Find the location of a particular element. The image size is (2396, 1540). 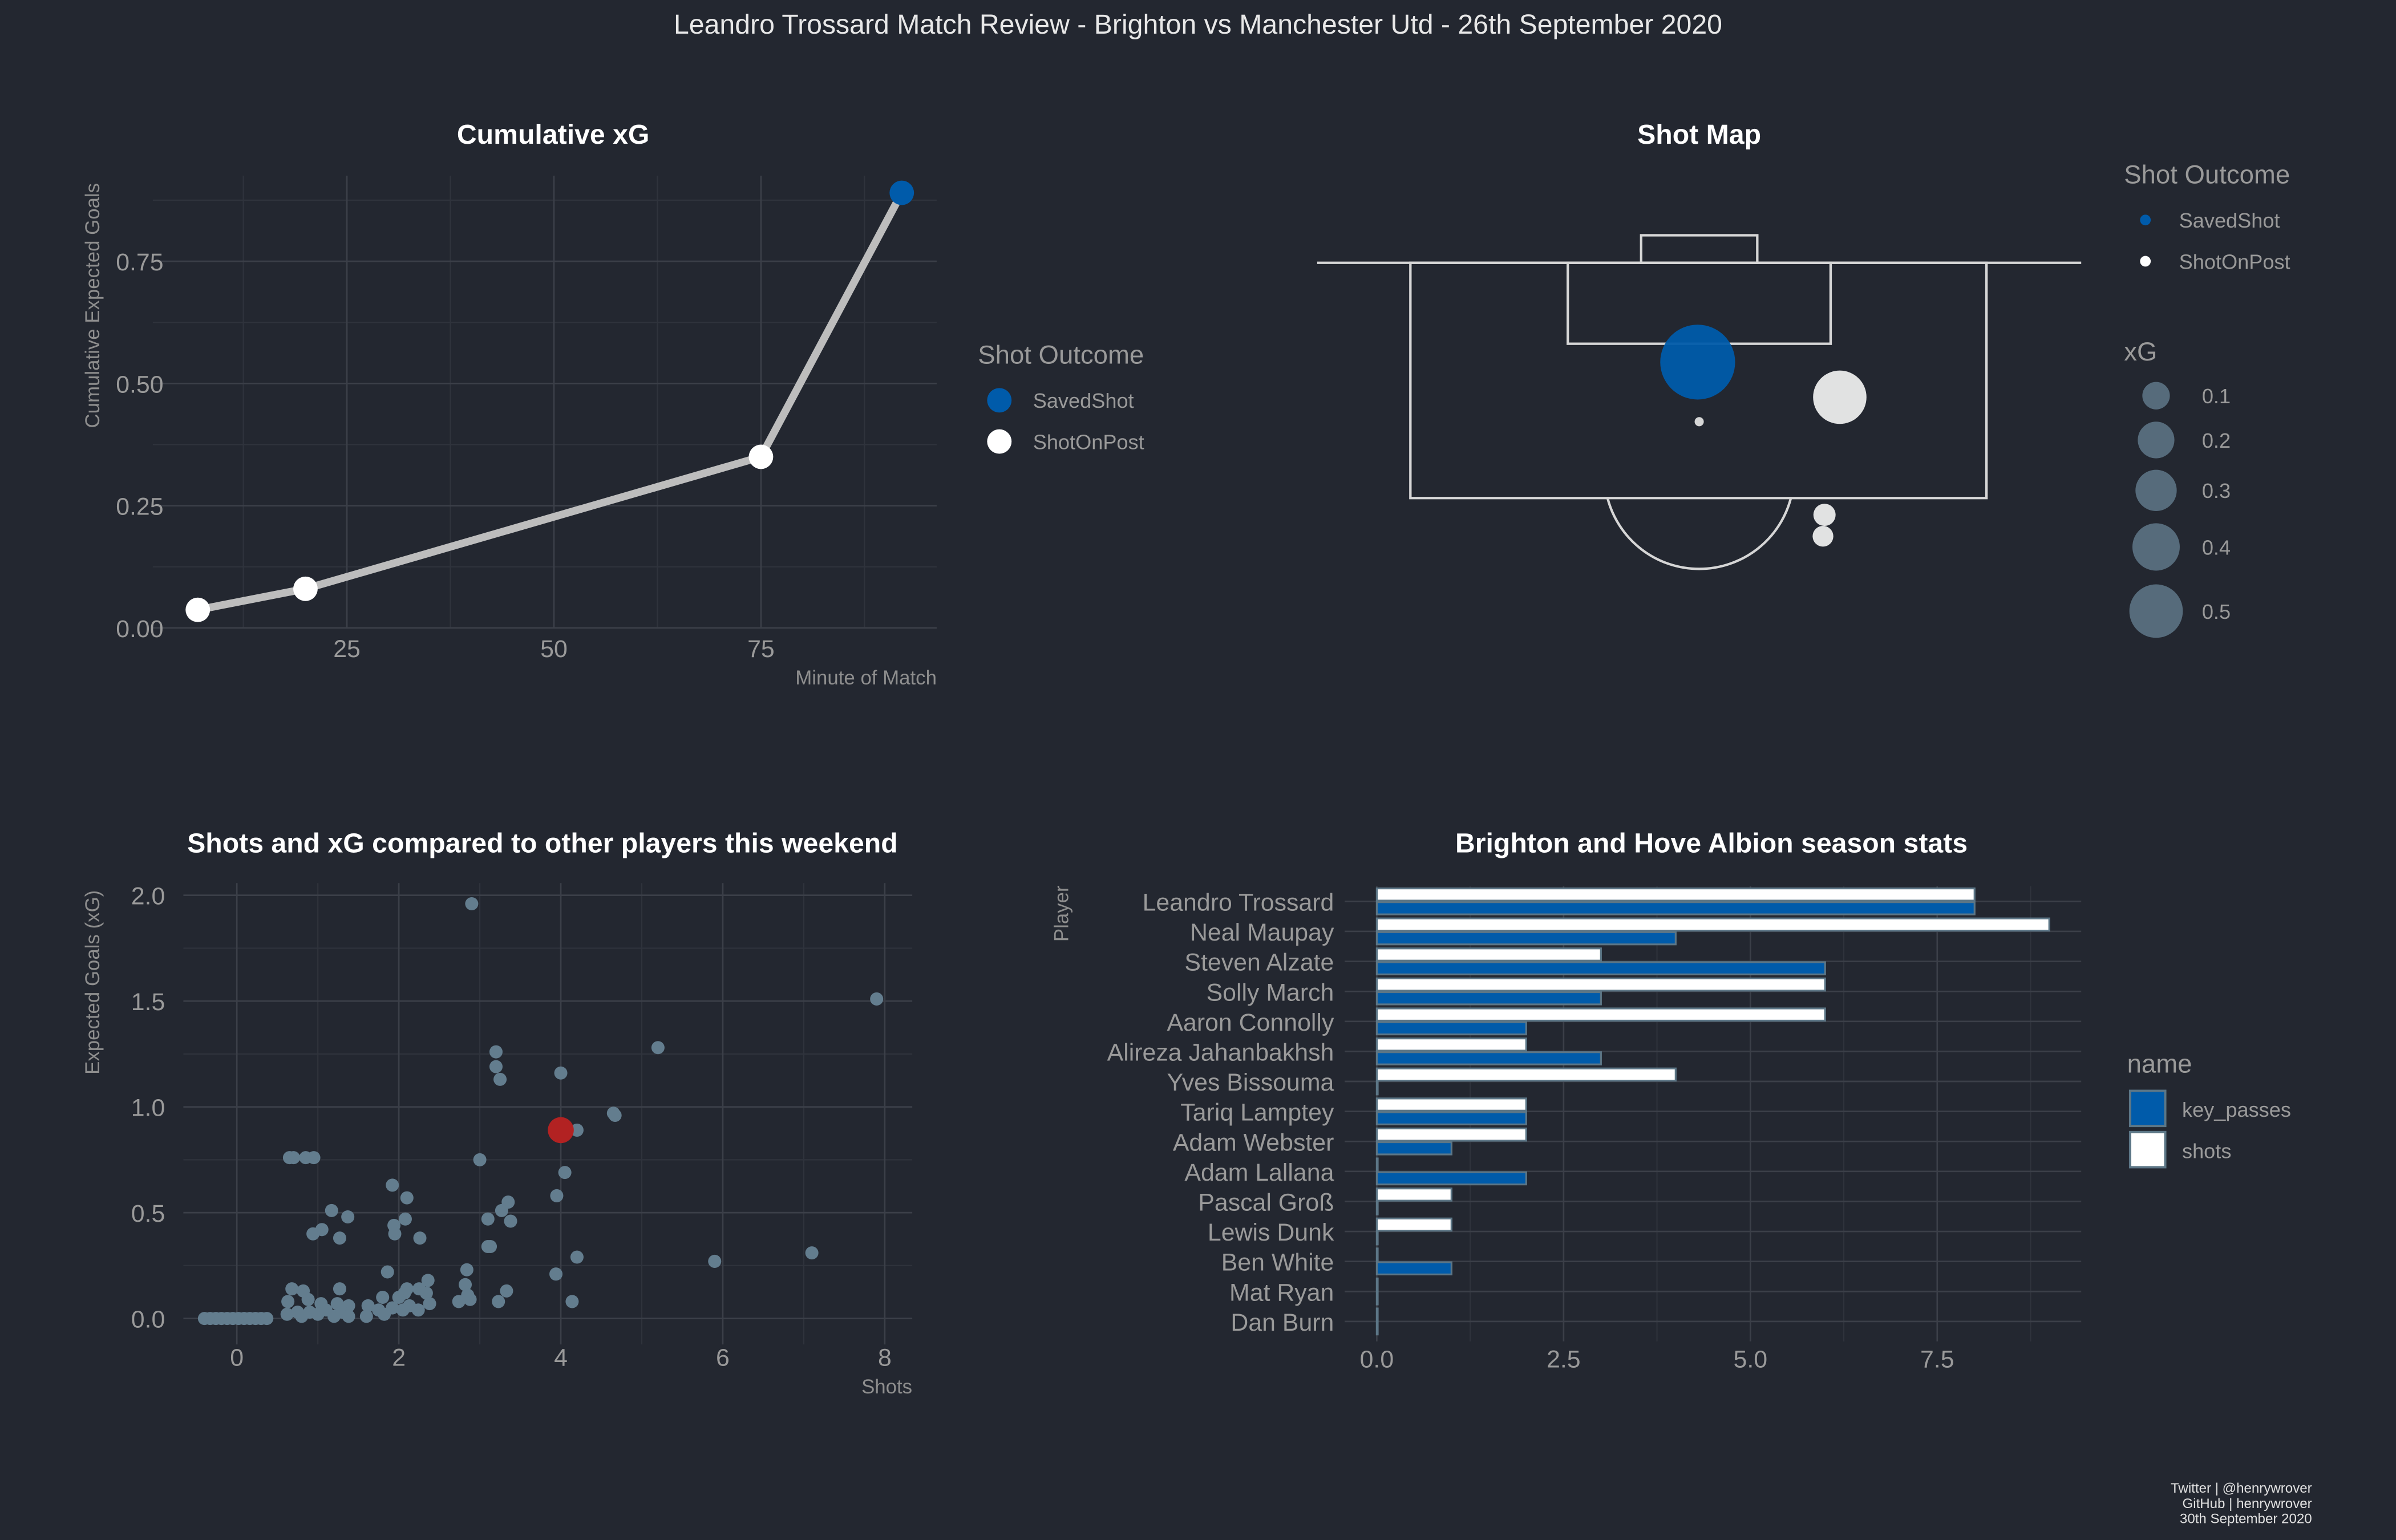

player-label: Pascal Groß is located at coordinates (1266, 1203).